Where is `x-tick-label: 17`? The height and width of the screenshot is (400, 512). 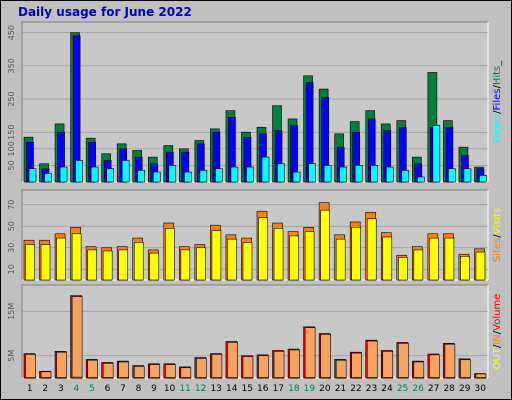
x-tick-label: 17 is located at coordinates (278, 389).